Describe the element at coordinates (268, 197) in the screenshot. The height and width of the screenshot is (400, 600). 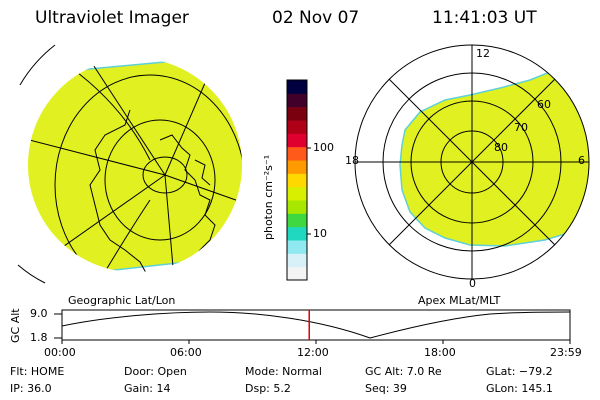
I see `colorbar-unit-label: photon cm⁻²s⁻¹` at that location.